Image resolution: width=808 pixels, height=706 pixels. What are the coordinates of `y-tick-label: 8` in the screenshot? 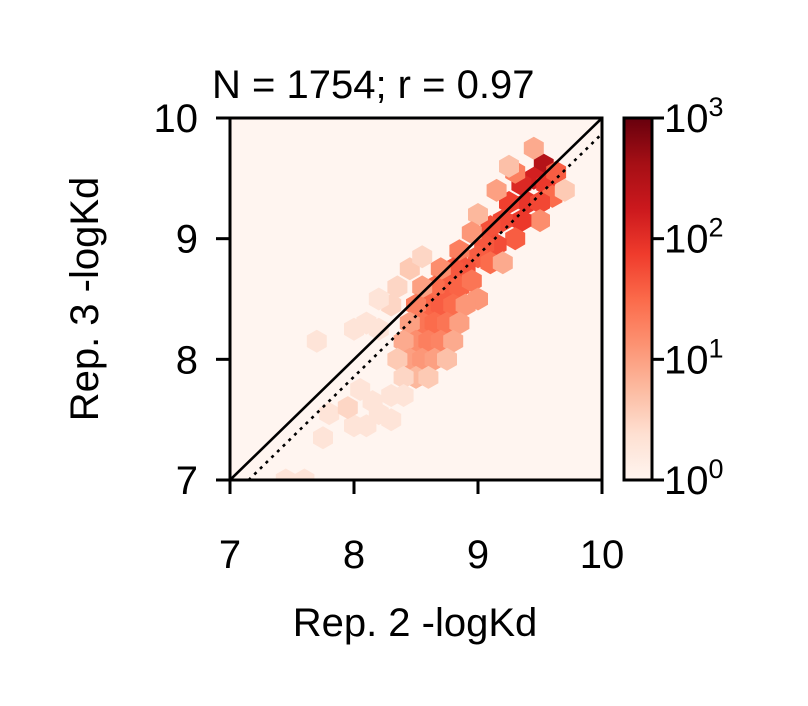 It's located at (187, 360).